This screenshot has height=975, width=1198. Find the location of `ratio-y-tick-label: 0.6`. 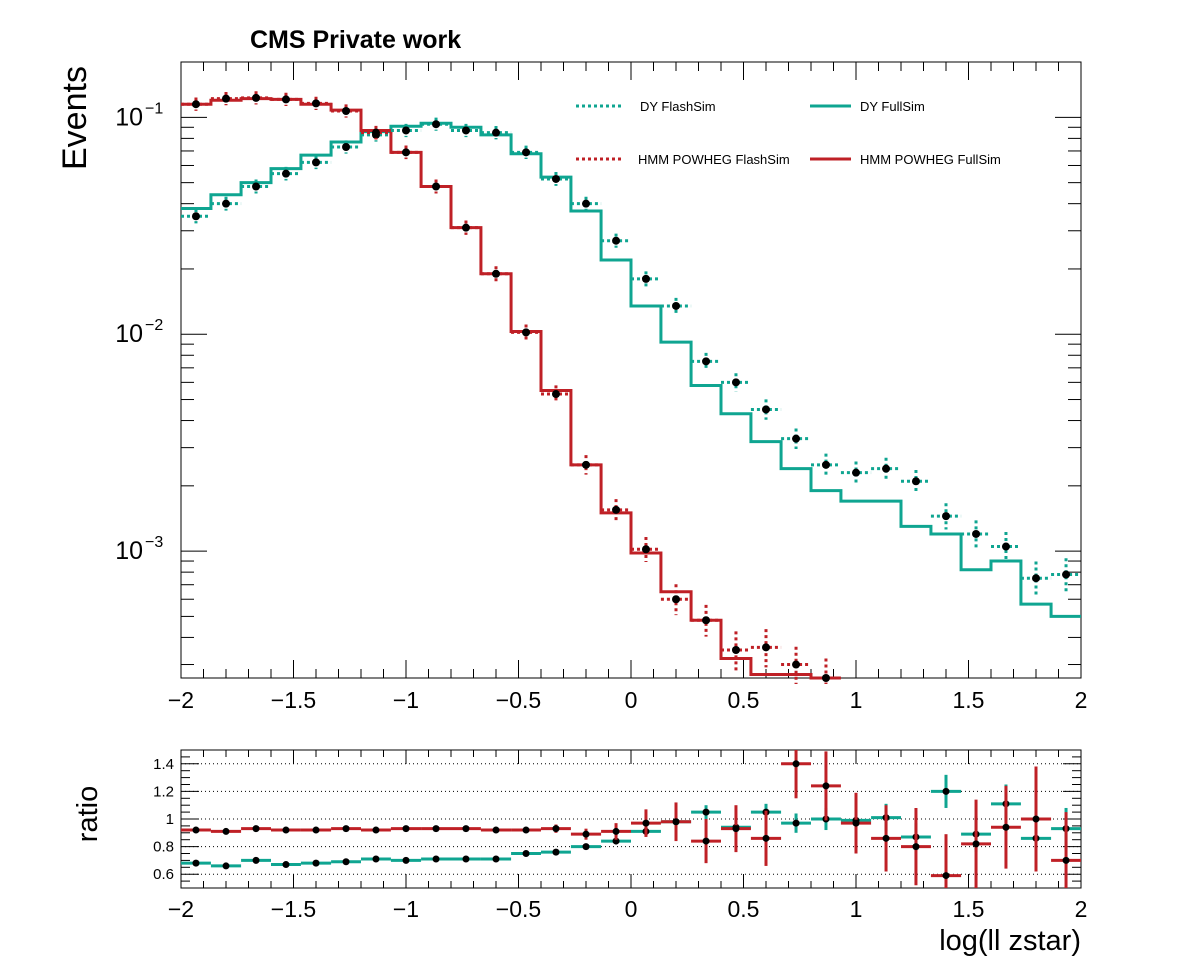

ratio-y-tick-label: 0.6 is located at coordinates (163, 874).